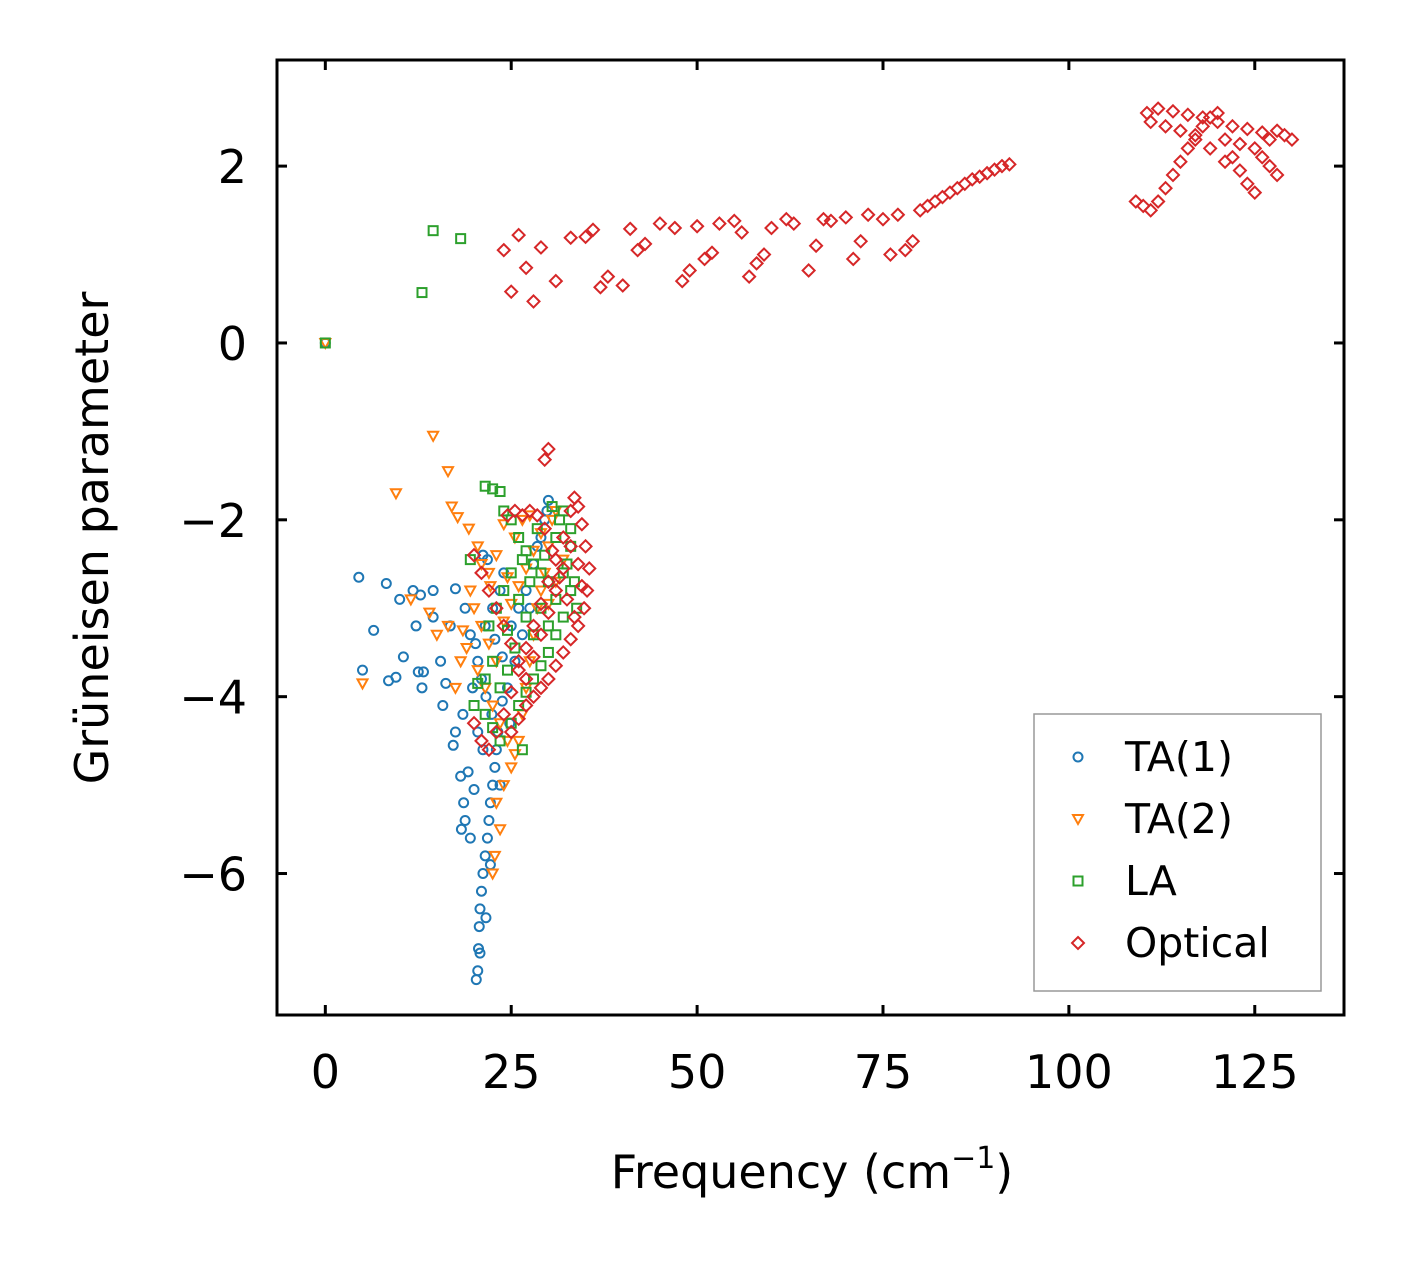 The height and width of the screenshot is (1264, 1406). What do you see at coordinates (232, 167) in the screenshot?
I see `y-tick-label: 2` at bounding box center [232, 167].